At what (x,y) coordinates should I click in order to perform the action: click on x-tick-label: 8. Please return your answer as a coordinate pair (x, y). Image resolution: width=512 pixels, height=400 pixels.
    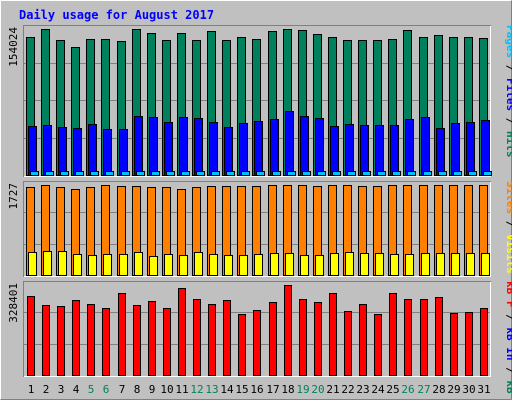
    Looking at the image, I should click on (137, 389).